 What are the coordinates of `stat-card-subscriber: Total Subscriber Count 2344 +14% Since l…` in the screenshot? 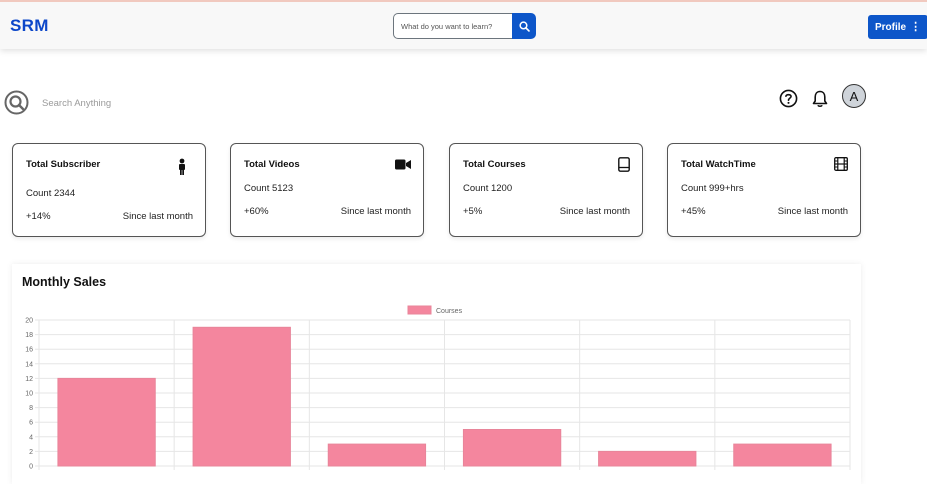 It's located at (109, 190).